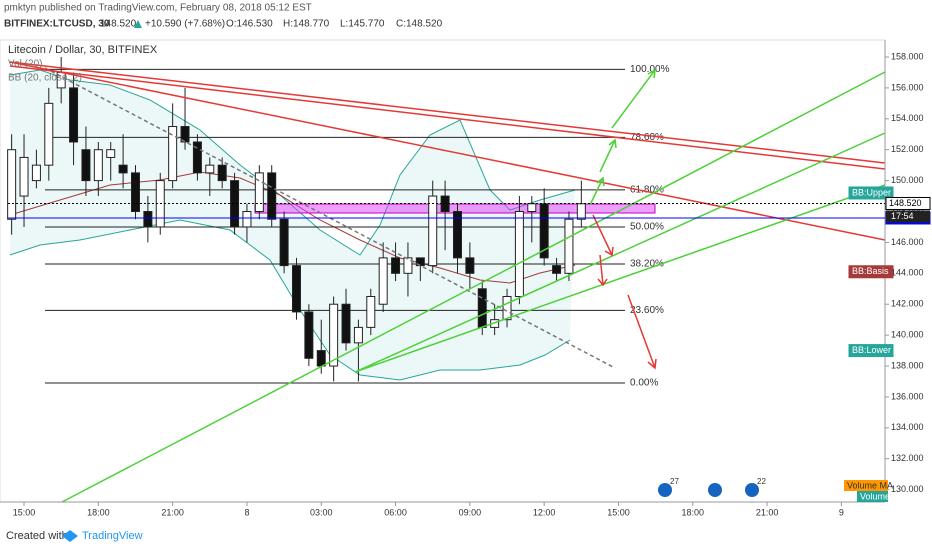 The width and height of the screenshot is (932, 550). What do you see at coordinates (37, 536) in the screenshot?
I see `footer-created: Created with` at bounding box center [37, 536].